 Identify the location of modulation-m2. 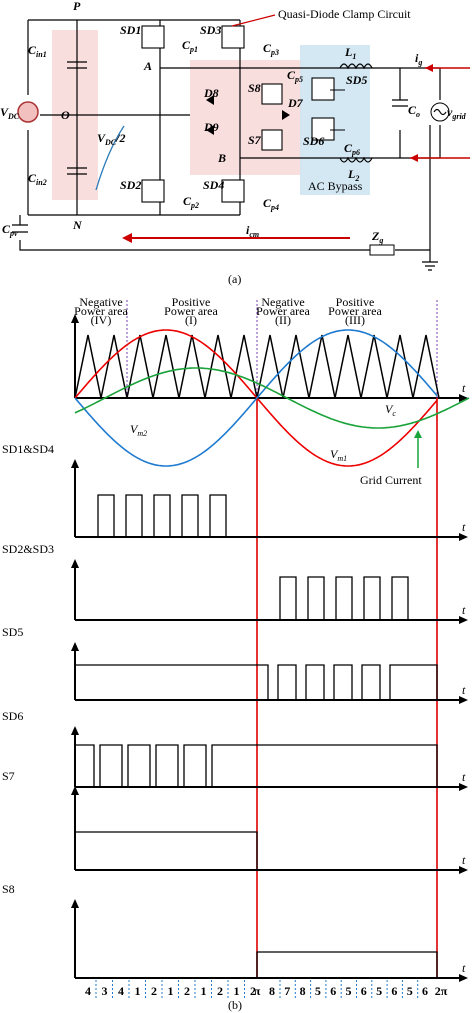
(256, 398).